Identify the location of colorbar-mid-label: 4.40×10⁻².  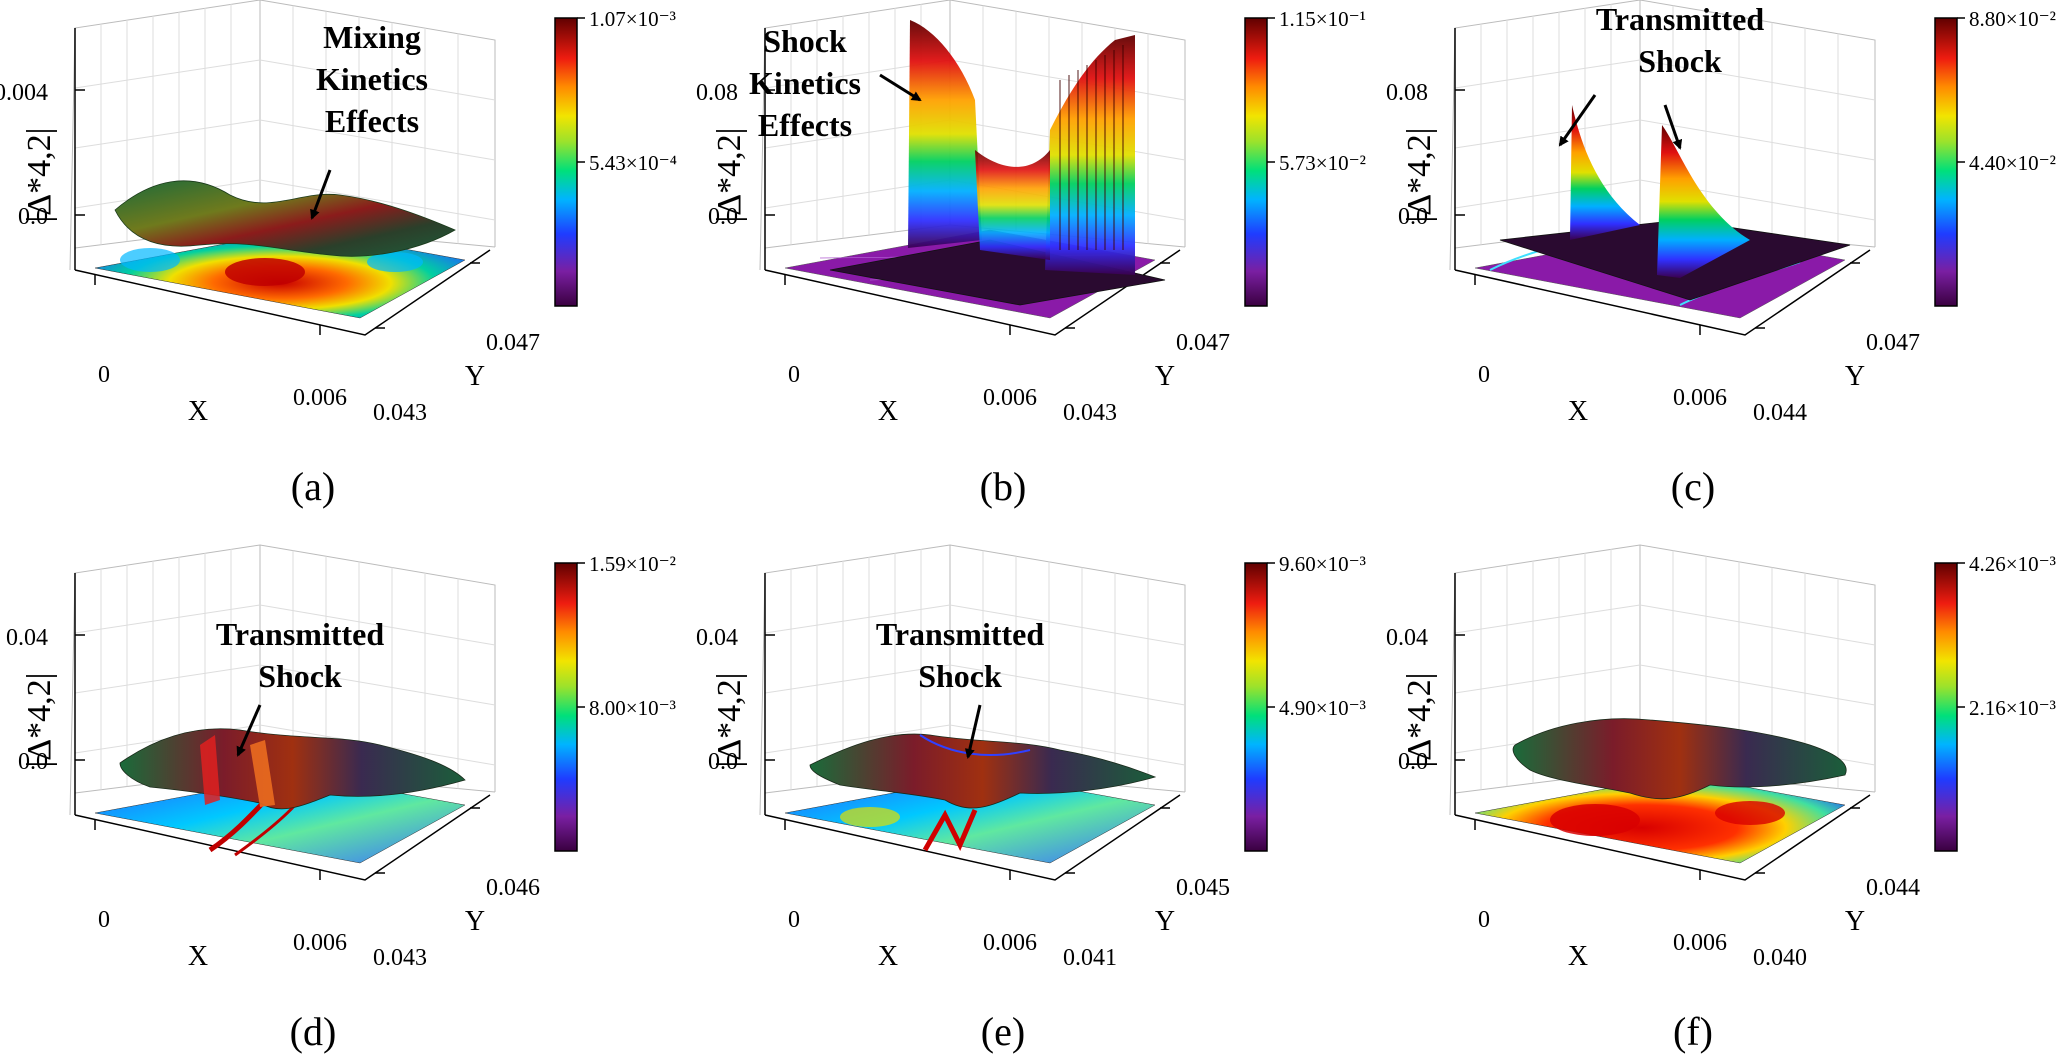
(2012, 163).